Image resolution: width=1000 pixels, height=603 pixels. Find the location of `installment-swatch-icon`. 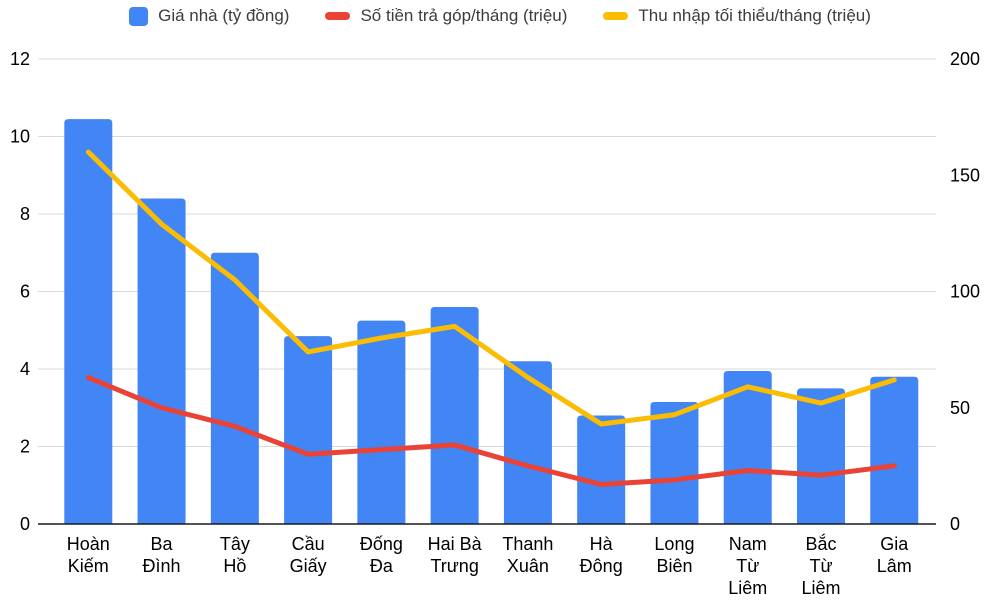

installment-swatch-icon is located at coordinates (338, 16).